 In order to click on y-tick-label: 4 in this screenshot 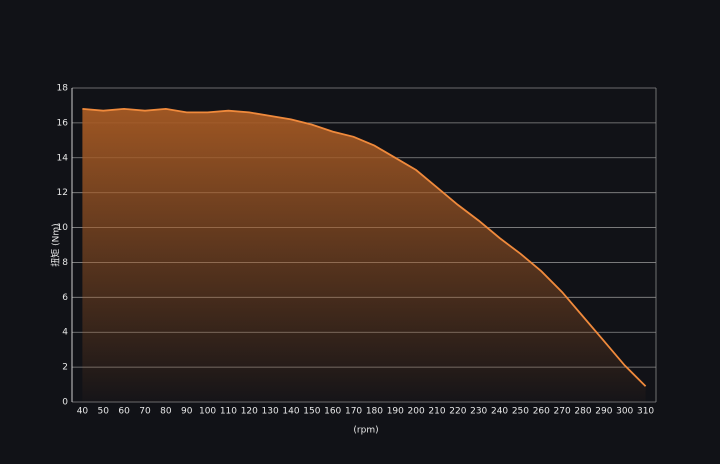, I will do `click(65, 333)`.